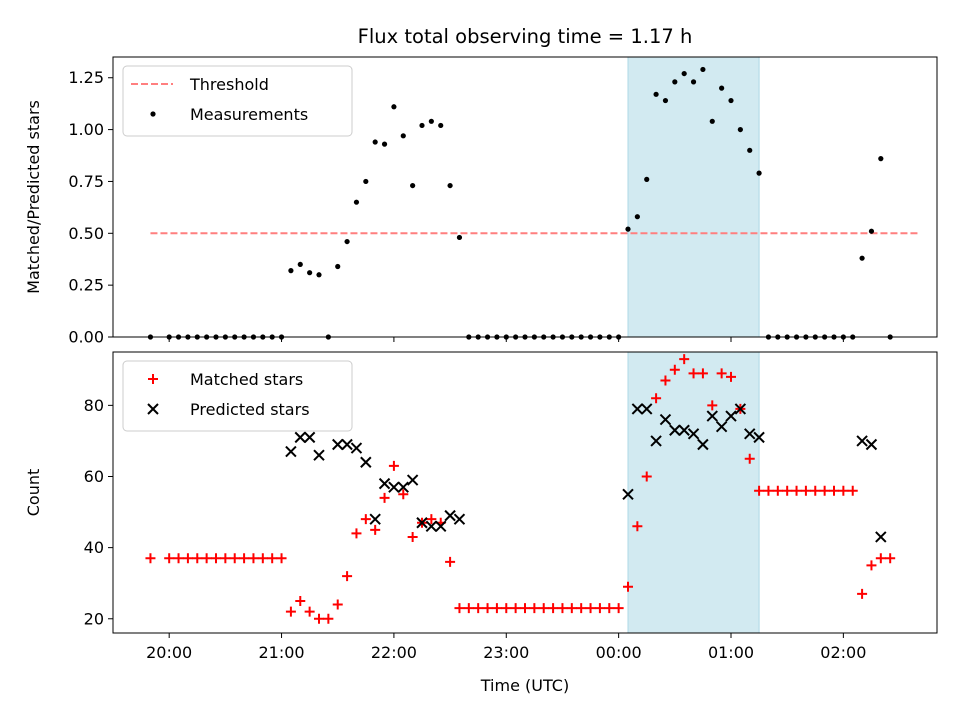 The image size is (960, 720). I want to click on y-tick-label: 40, so click(94, 547).